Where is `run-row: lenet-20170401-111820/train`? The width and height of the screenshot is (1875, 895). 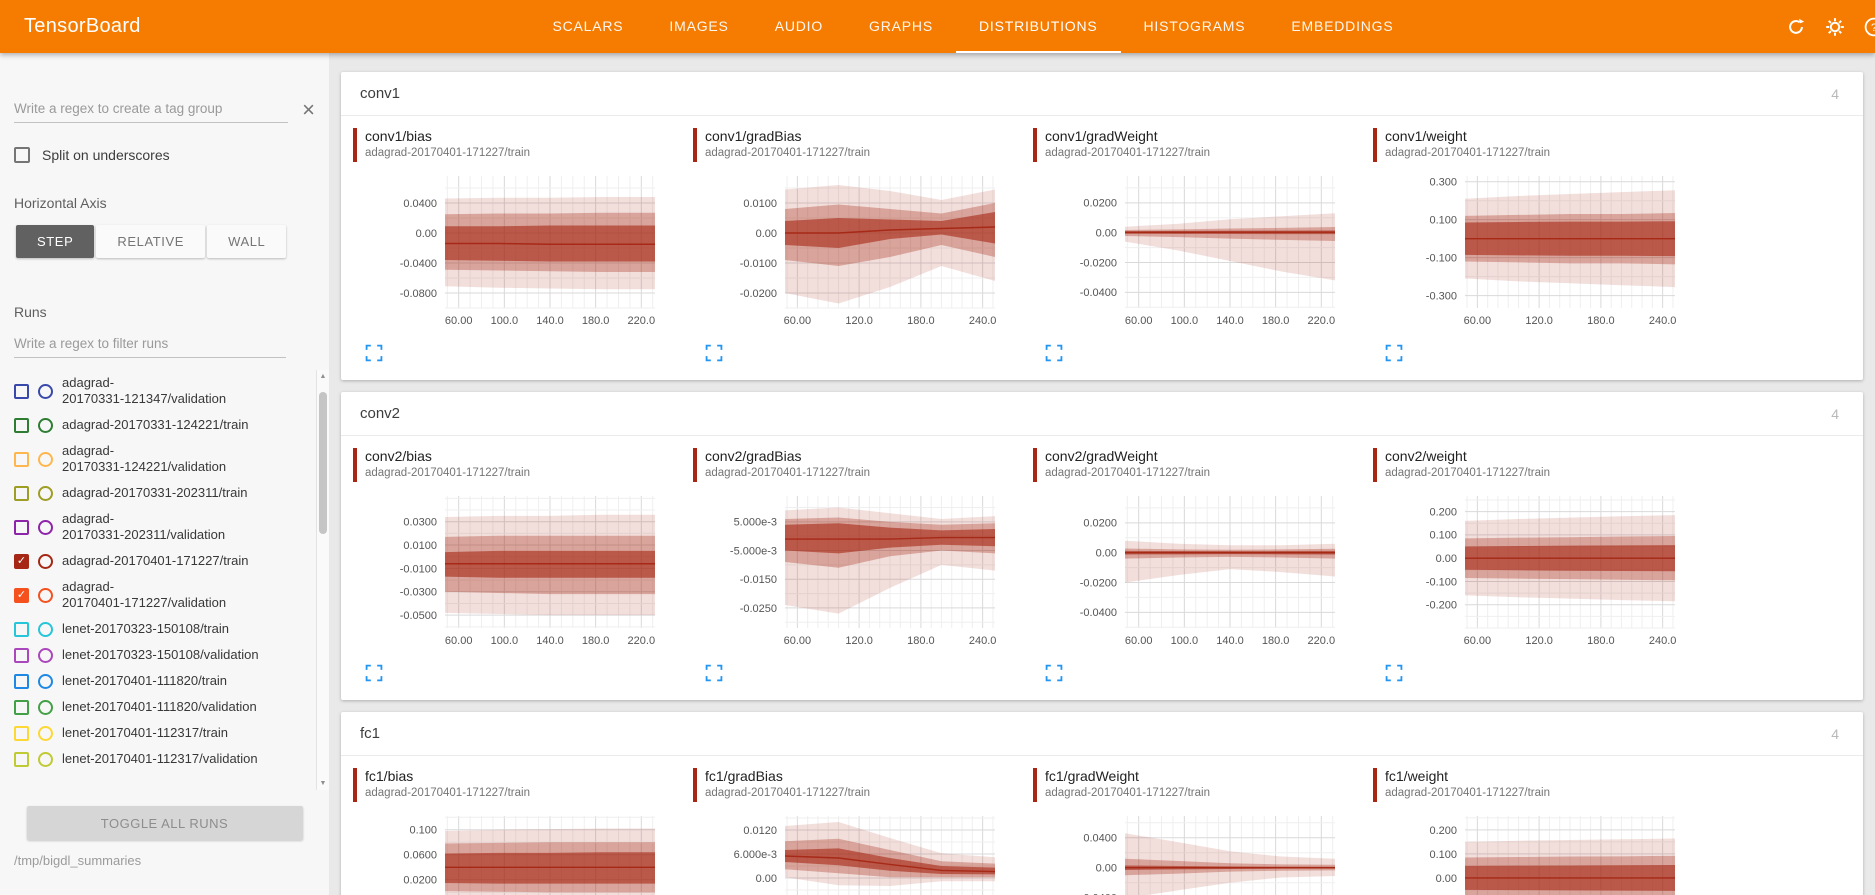 run-row: lenet-20170401-111820/train is located at coordinates (154, 681).